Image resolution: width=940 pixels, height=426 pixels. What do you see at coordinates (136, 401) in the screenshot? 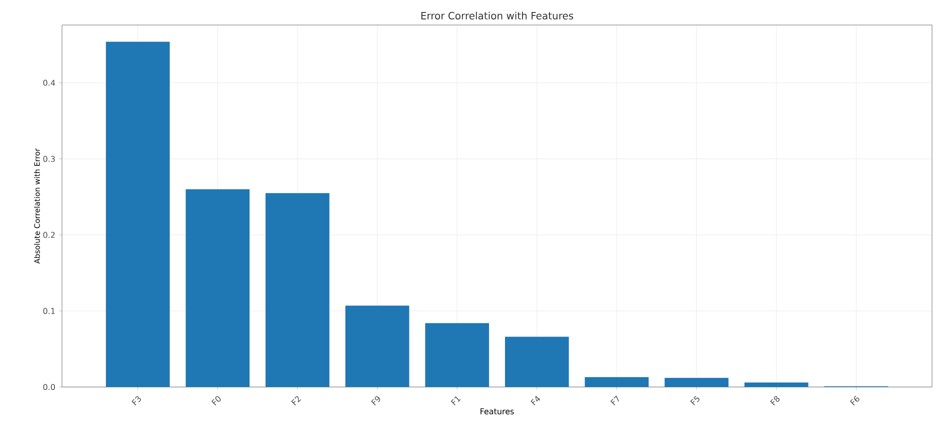
I see `x-tick-label: F3` at bounding box center [136, 401].